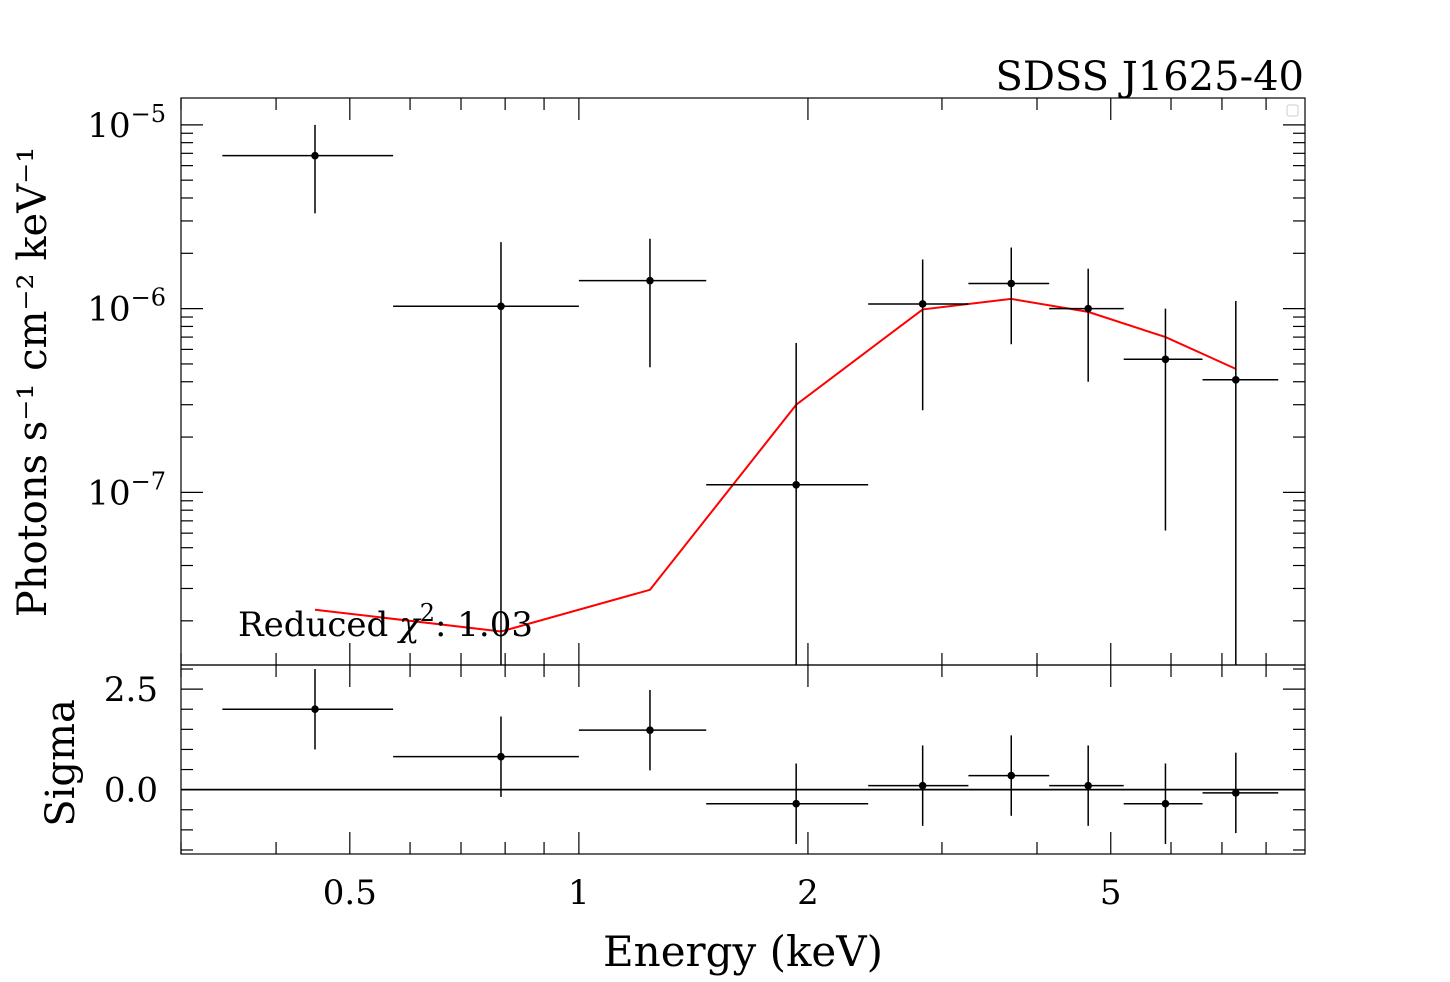 The width and height of the screenshot is (1450, 982). I want to click on x-axis-label: Energy (keV), so click(743, 951).